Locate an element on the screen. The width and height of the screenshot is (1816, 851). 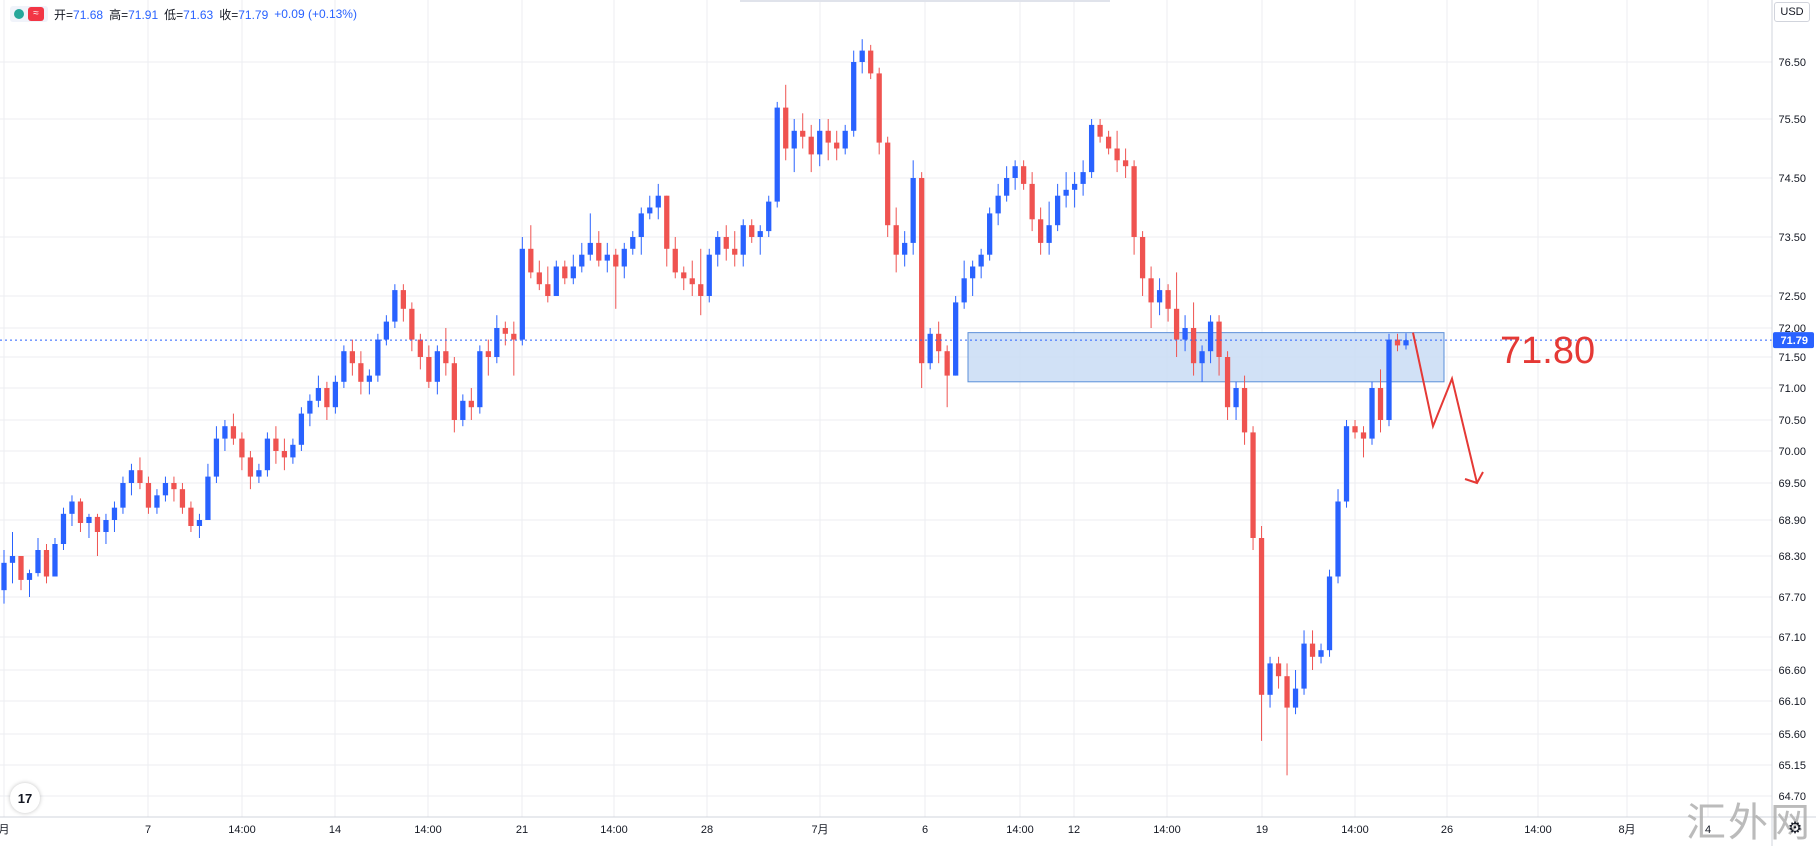
ohlc-open: 开=71.68 is located at coordinates (79, 14).